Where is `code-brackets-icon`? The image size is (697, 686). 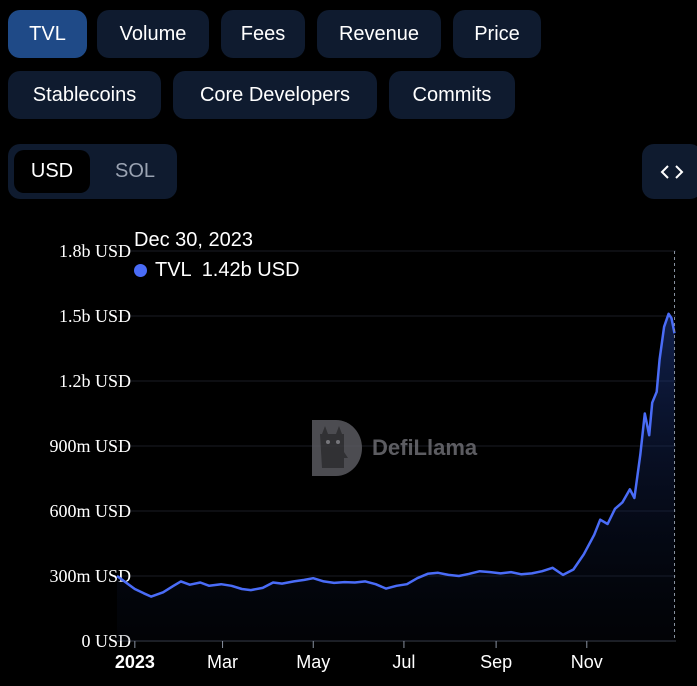
code-brackets-icon is located at coordinates (672, 171).